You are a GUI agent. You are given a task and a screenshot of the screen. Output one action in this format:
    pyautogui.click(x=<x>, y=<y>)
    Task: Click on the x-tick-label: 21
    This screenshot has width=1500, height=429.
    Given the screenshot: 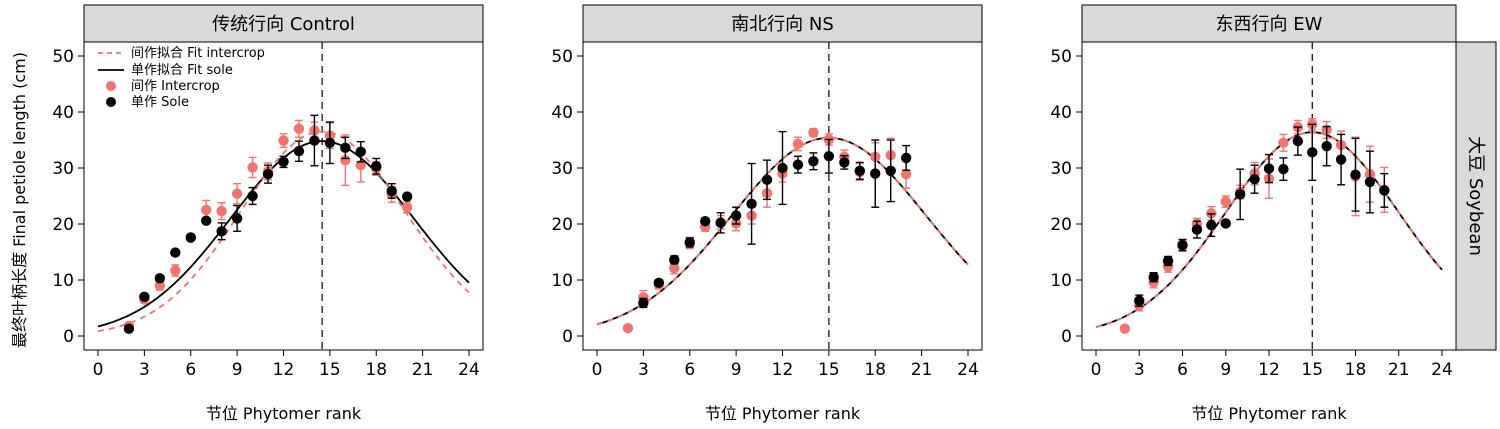 What is the action you would take?
    pyautogui.click(x=922, y=370)
    